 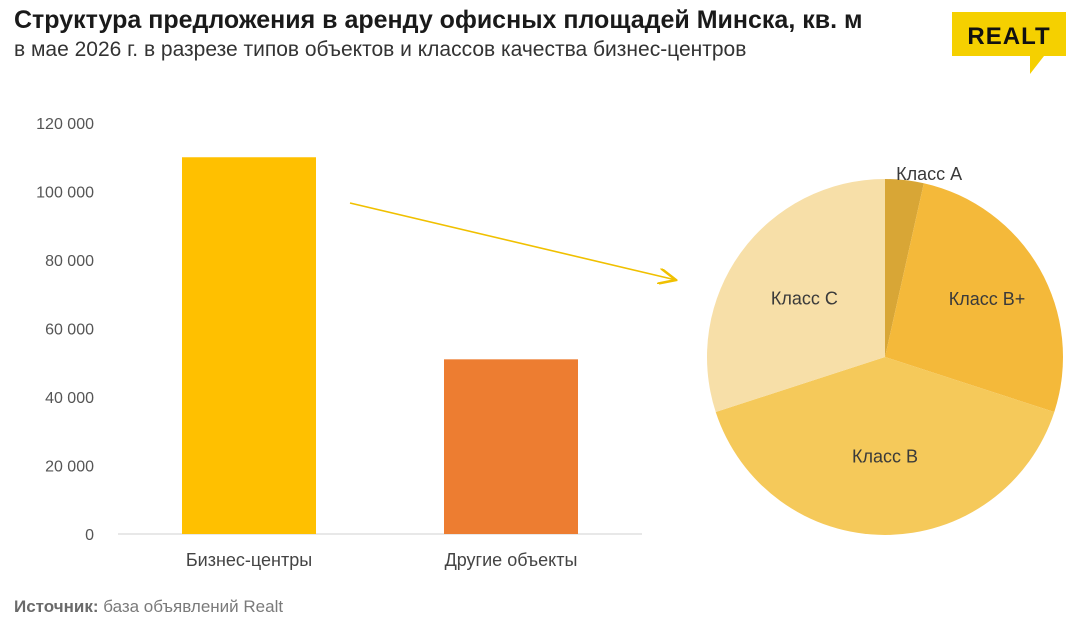 I want to click on y-tick-label: 40 000, so click(x=69, y=398).